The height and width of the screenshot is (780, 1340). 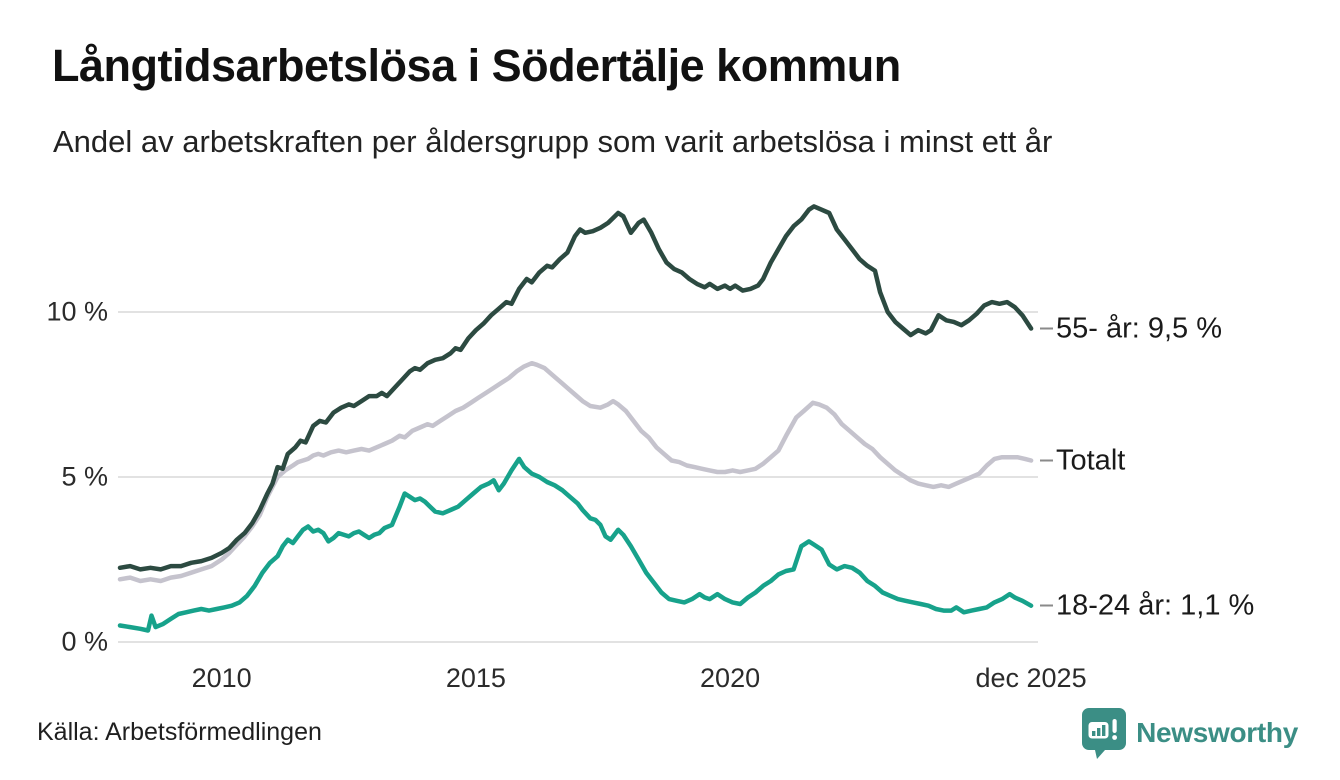 I want to click on series-end-label: 55- år: 9,5 %, so click(x=1131, y=328).